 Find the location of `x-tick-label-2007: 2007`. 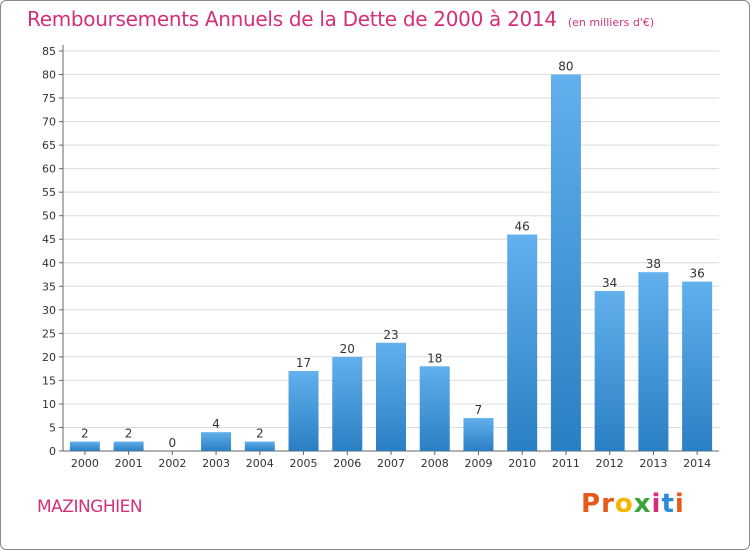

x-tick-label-2007: 2007 is located at coordinates (391, 463).